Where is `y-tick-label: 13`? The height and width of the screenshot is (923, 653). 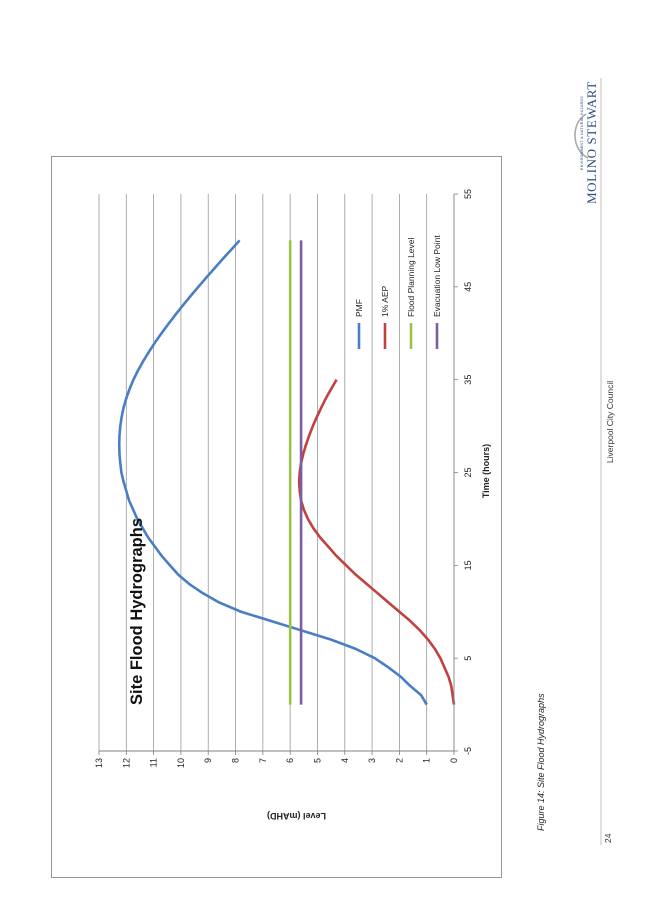 y-tick-label: 13 is located at coordinates (99, 763).